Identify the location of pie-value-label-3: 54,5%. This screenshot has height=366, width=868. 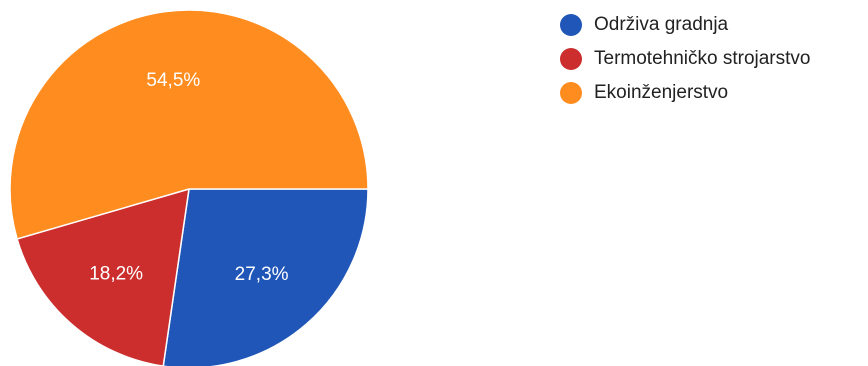
(173, 80).